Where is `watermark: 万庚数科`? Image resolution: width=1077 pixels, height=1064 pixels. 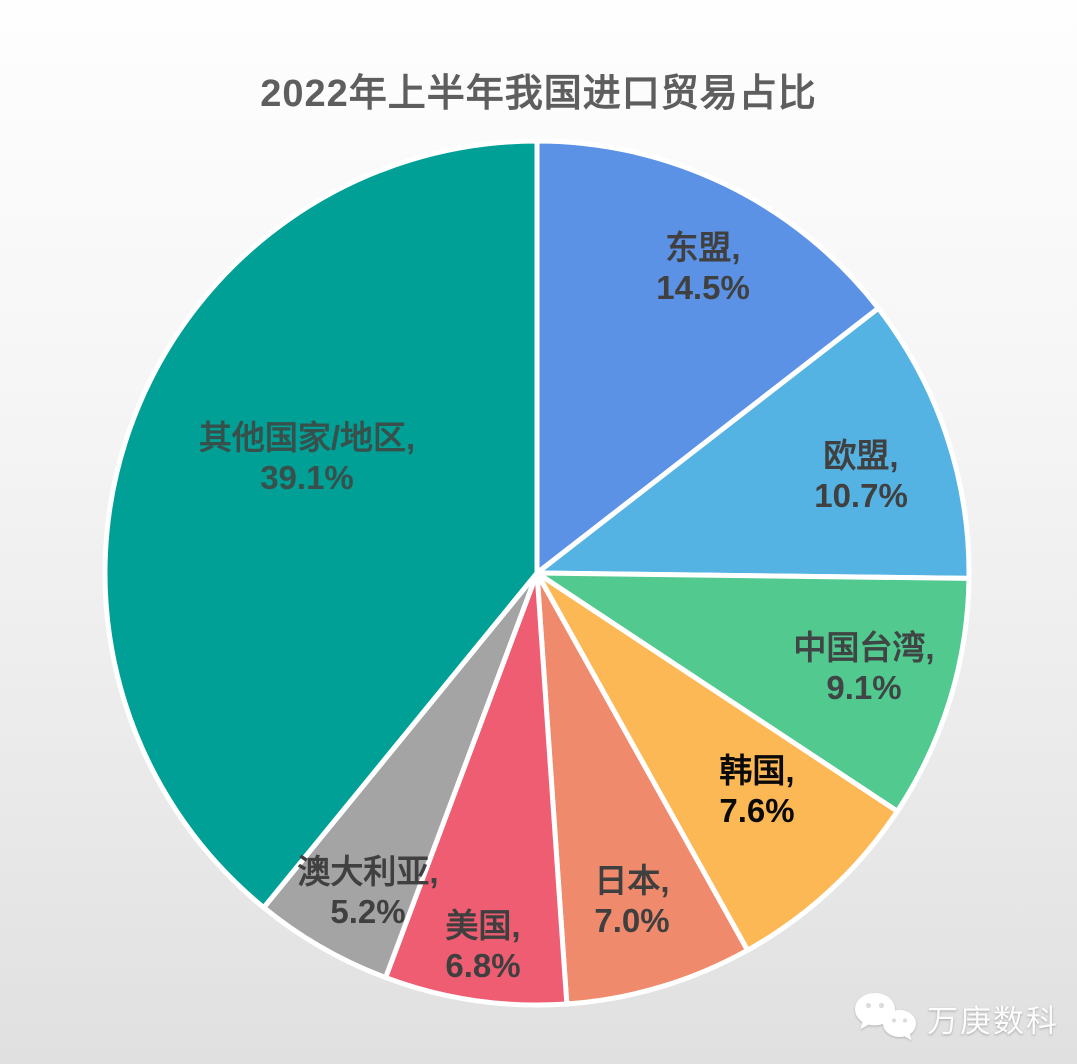
watermark: 万庚数科 is located at coordinates (955, 1018).